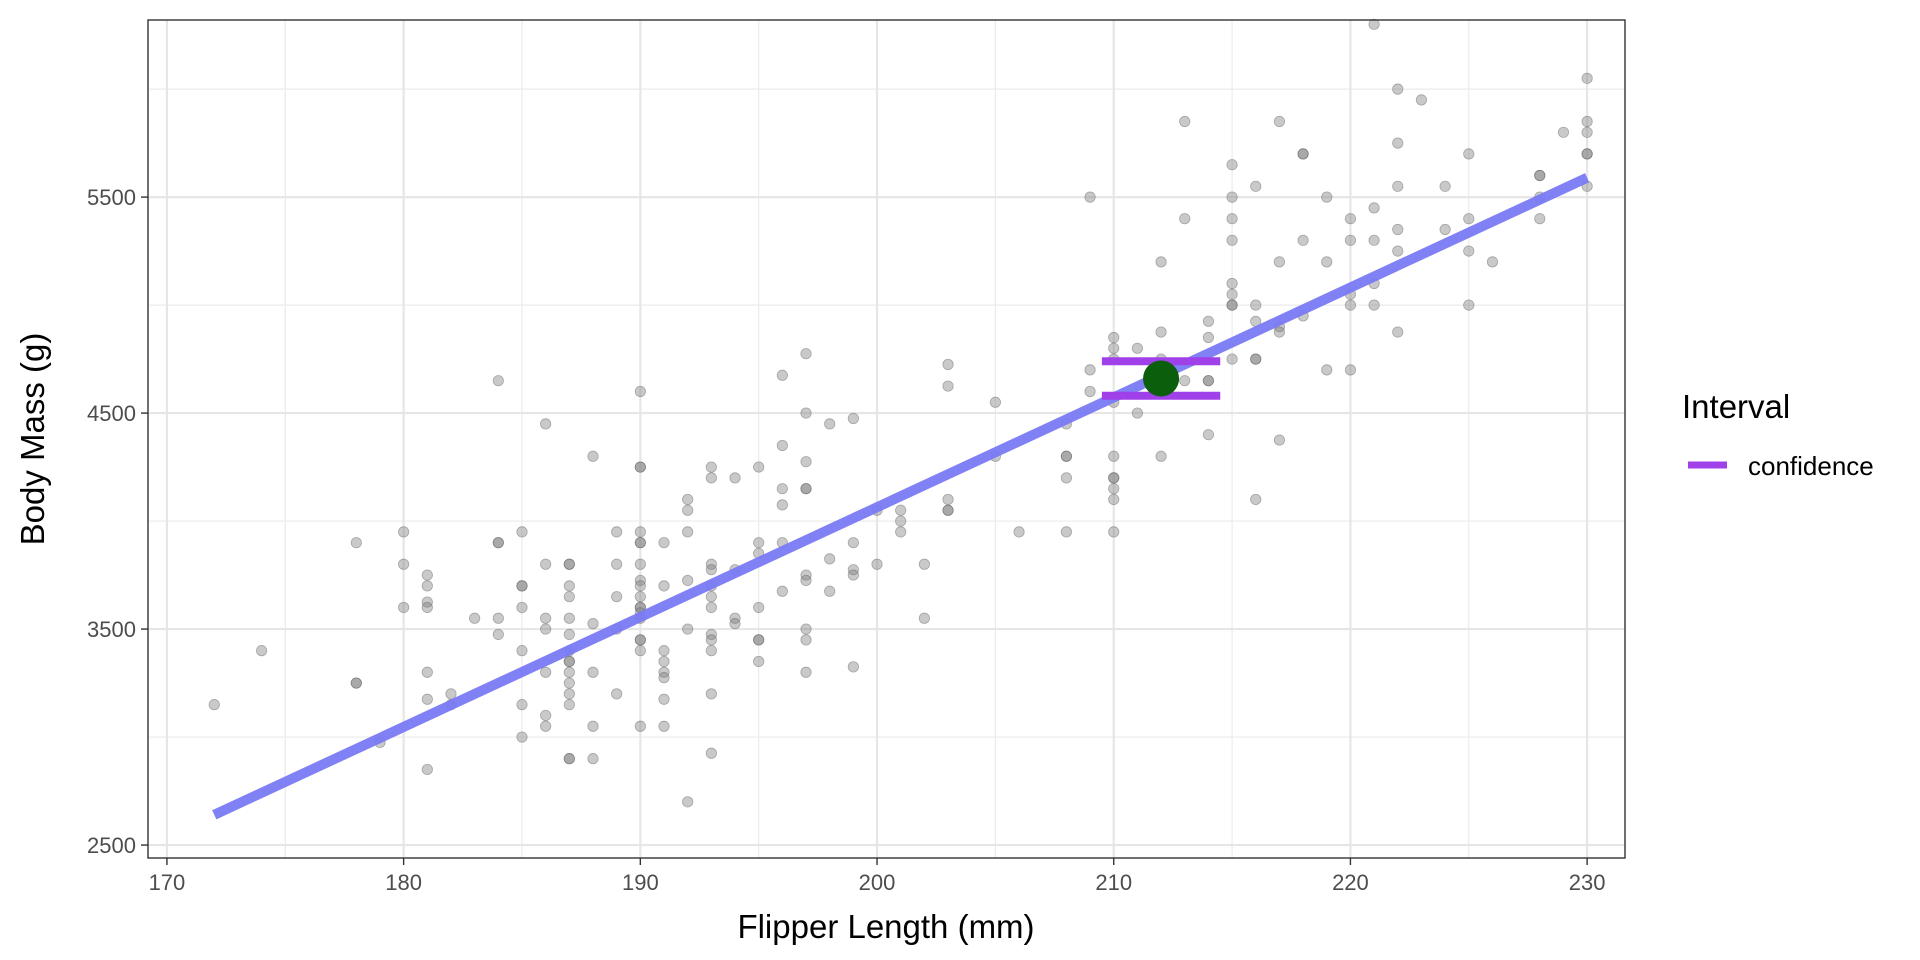 The width and height of the screenshot is (1920, 960). I want to click on prediction-point, so click(1161, 378).